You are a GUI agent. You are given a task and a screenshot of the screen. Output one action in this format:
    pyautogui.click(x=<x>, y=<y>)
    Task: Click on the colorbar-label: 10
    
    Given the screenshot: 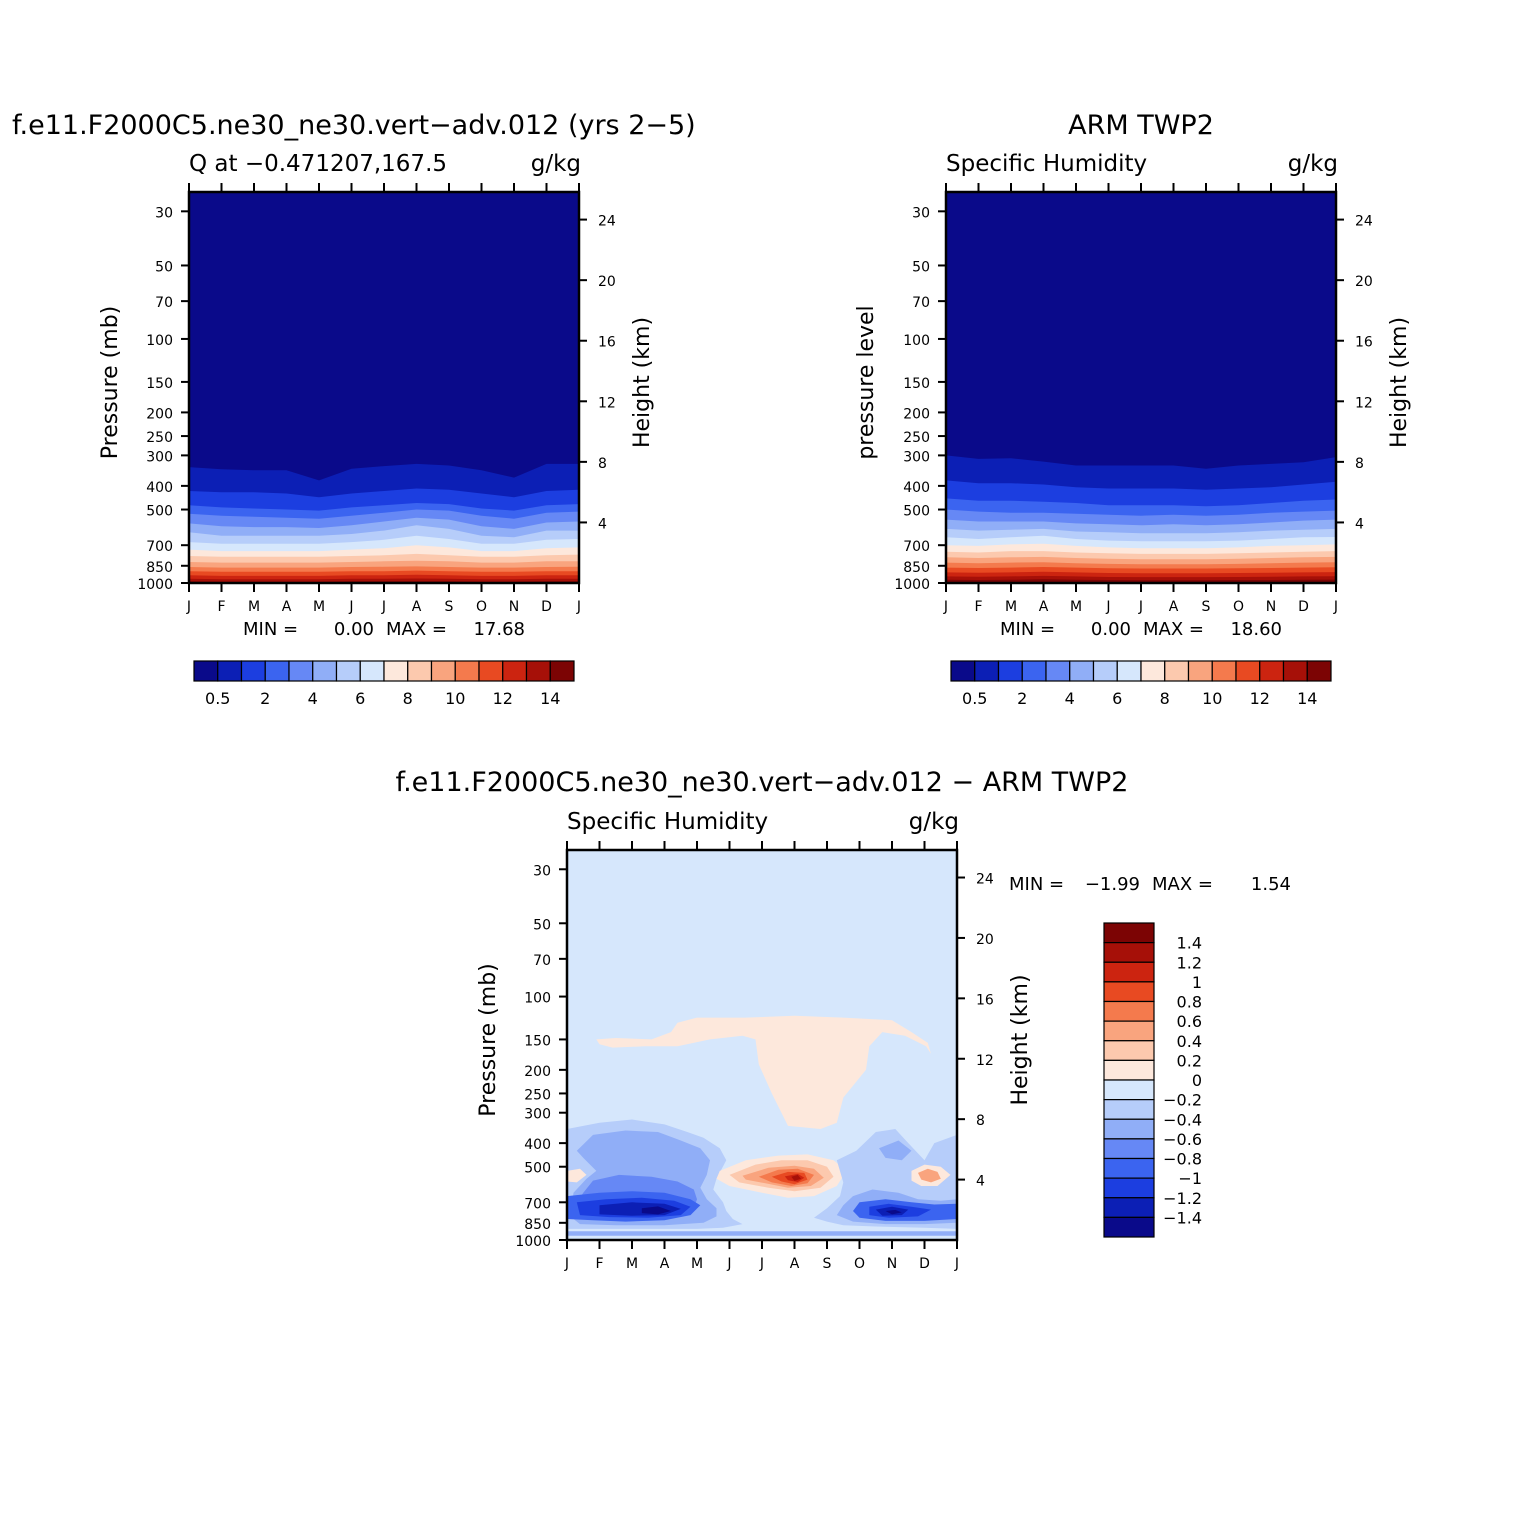 What is the action you would take?
    pyautogui.click(x=1212, y=698)
    